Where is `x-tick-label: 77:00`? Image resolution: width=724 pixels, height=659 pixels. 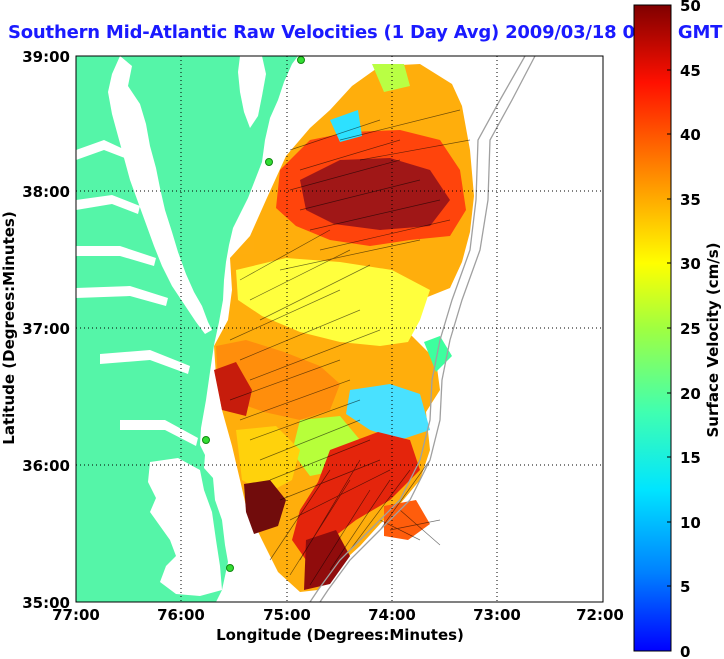
x-tick-label: 77:00 is located at coordinates (76, 615).